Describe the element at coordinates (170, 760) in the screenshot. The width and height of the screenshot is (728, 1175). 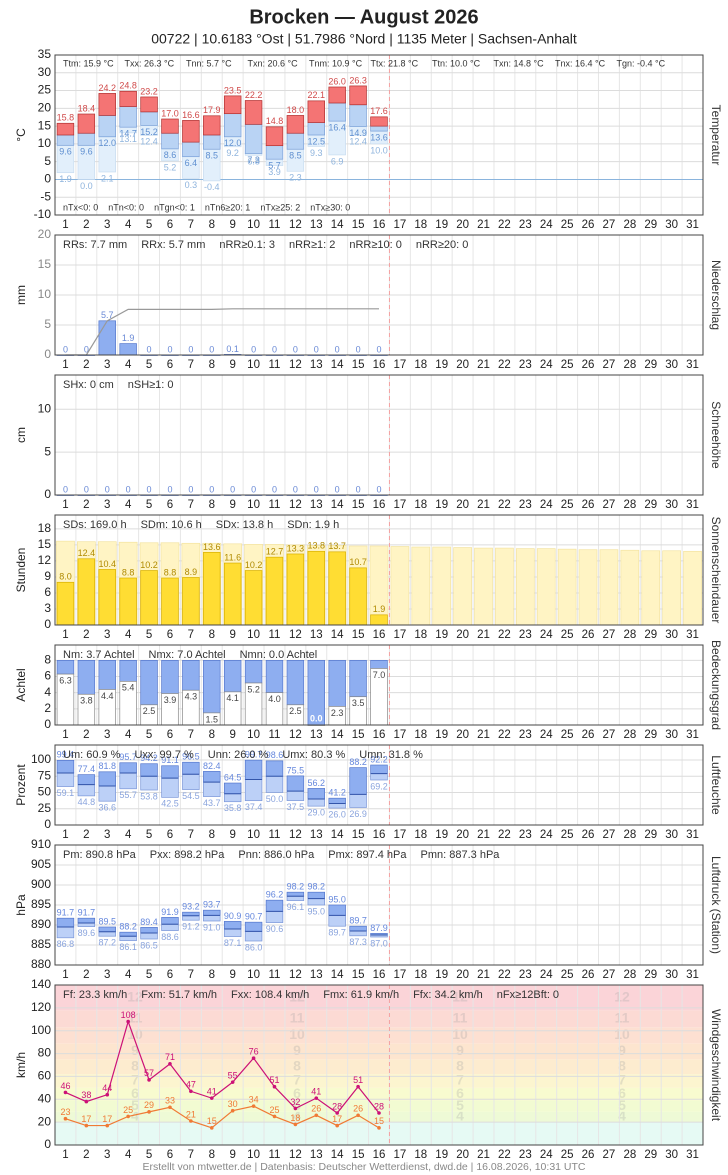
I see `max-label: 91.1` at that location.